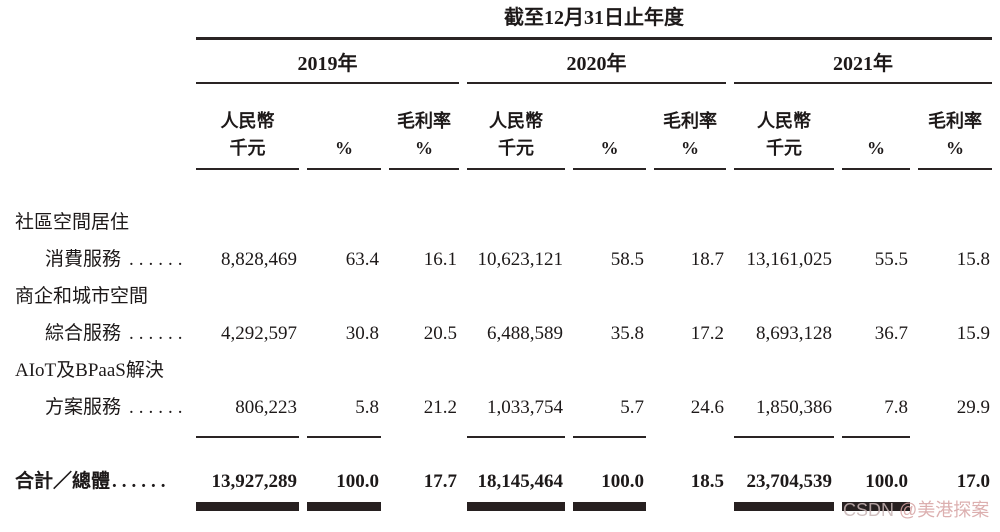  Describe the element at coordinates (707, 259) in the screenshot. I see `value-cell: 18.7` at that location.